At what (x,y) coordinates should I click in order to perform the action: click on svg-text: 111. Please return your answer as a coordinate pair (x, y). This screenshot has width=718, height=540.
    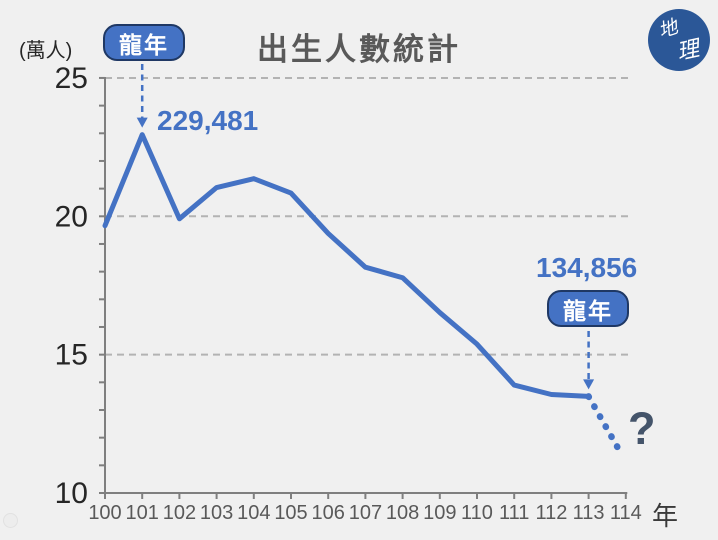
    Looking at the image, I should click on (514, 513).